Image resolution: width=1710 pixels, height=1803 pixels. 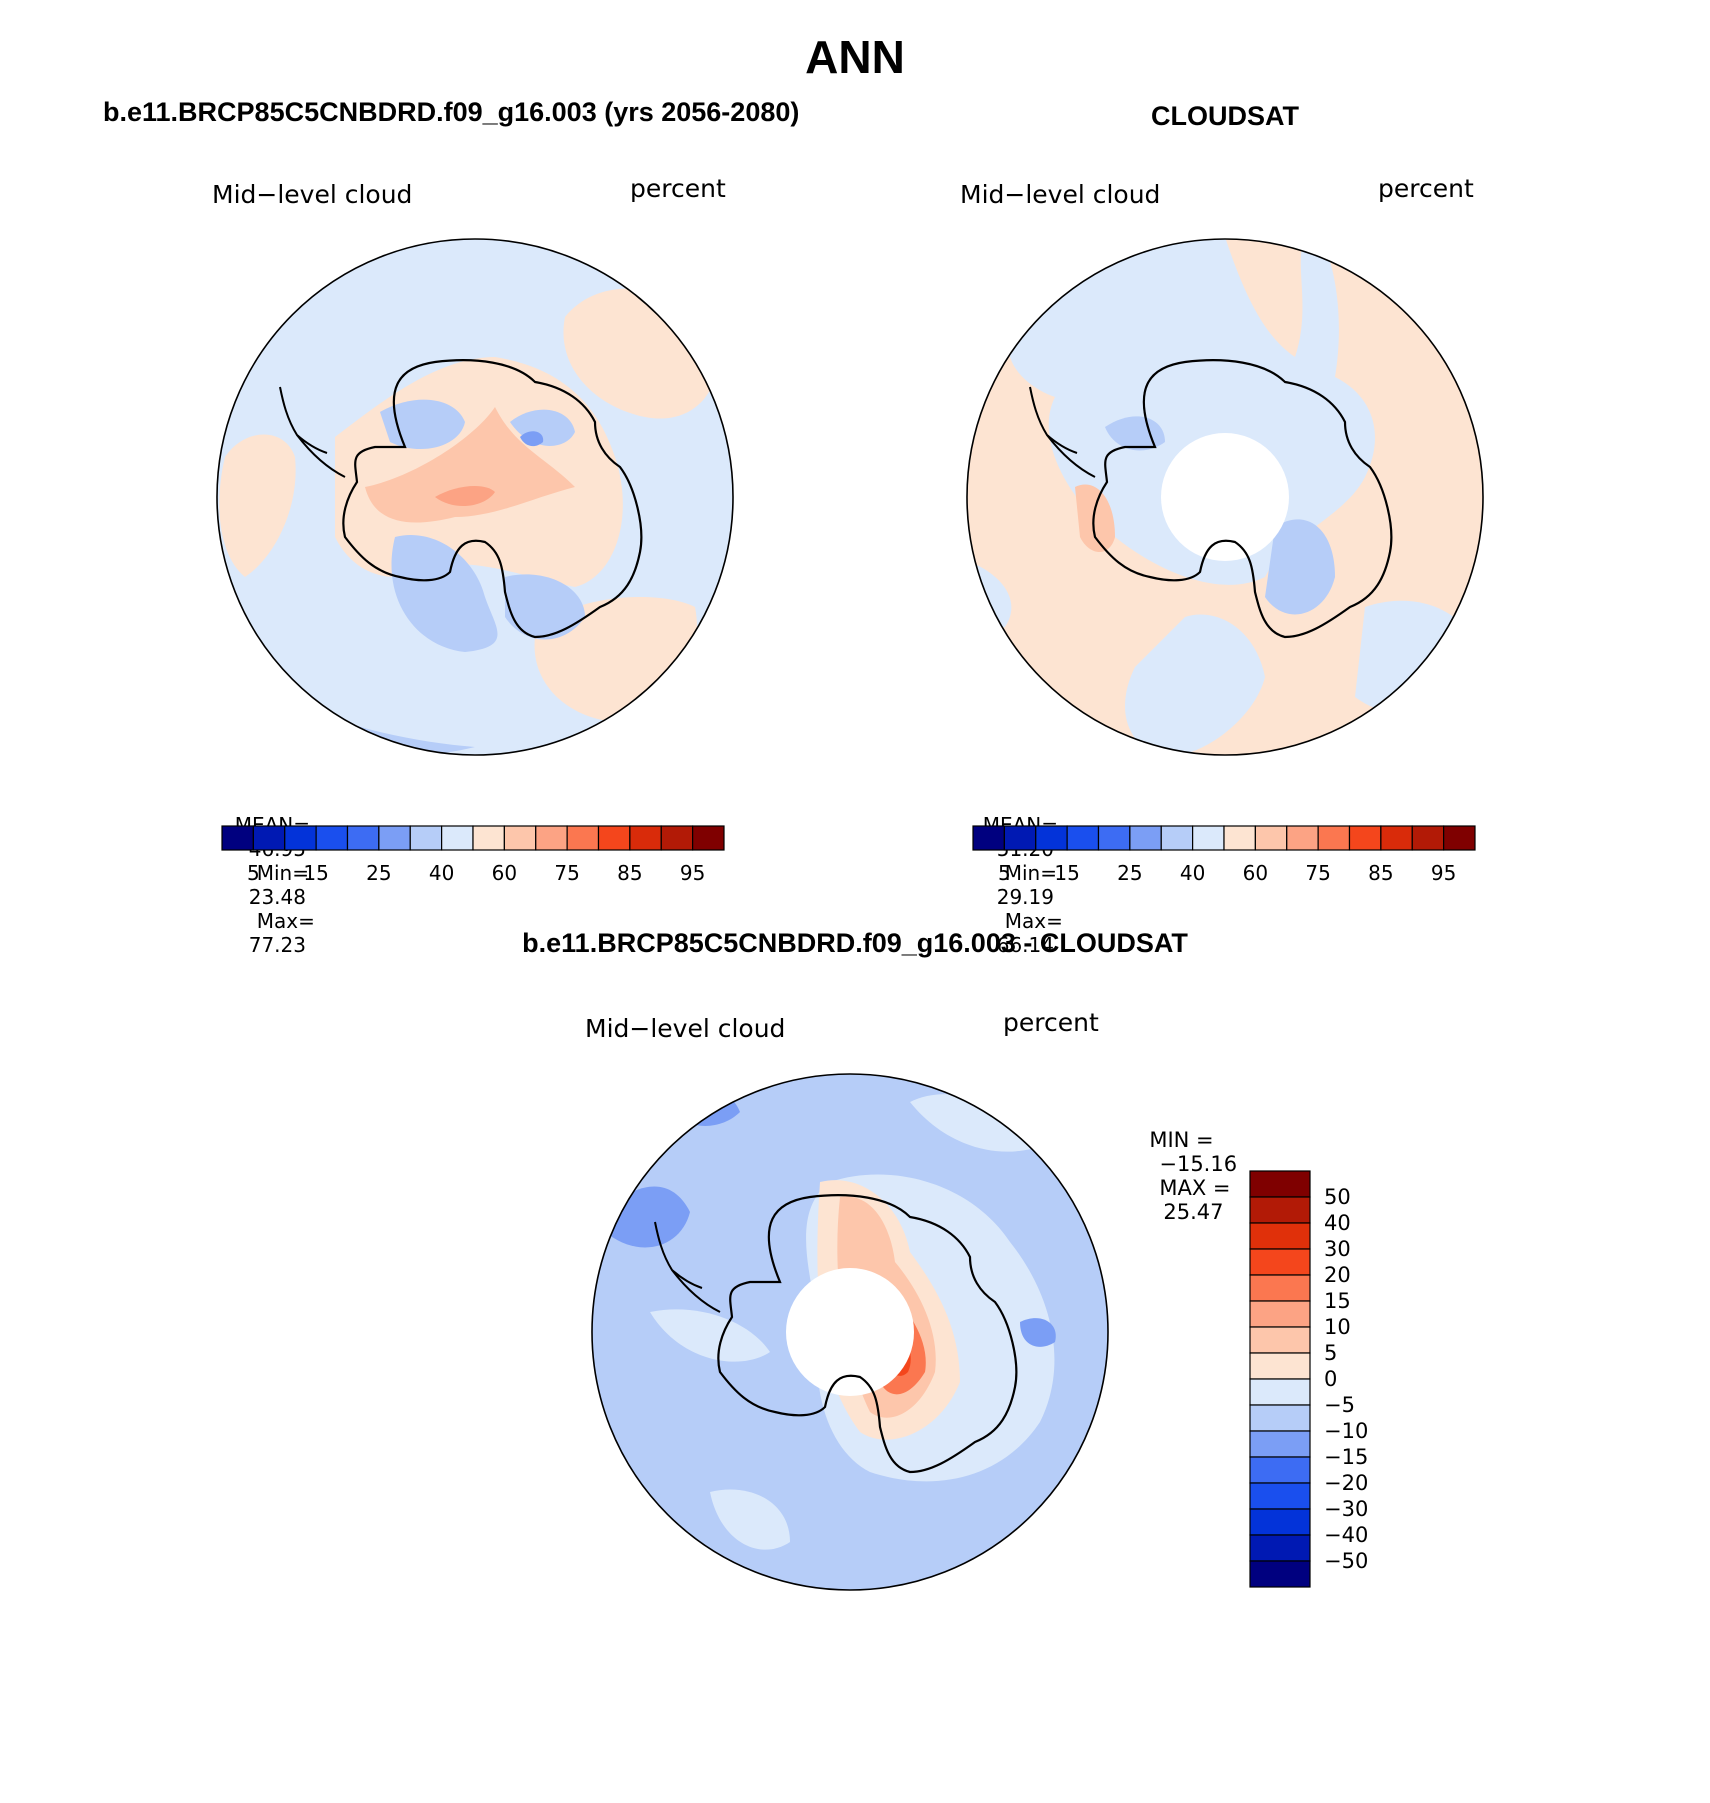 I want to click on diff-colorbar-tick-label: 30, so click(x=1337, y=1249).